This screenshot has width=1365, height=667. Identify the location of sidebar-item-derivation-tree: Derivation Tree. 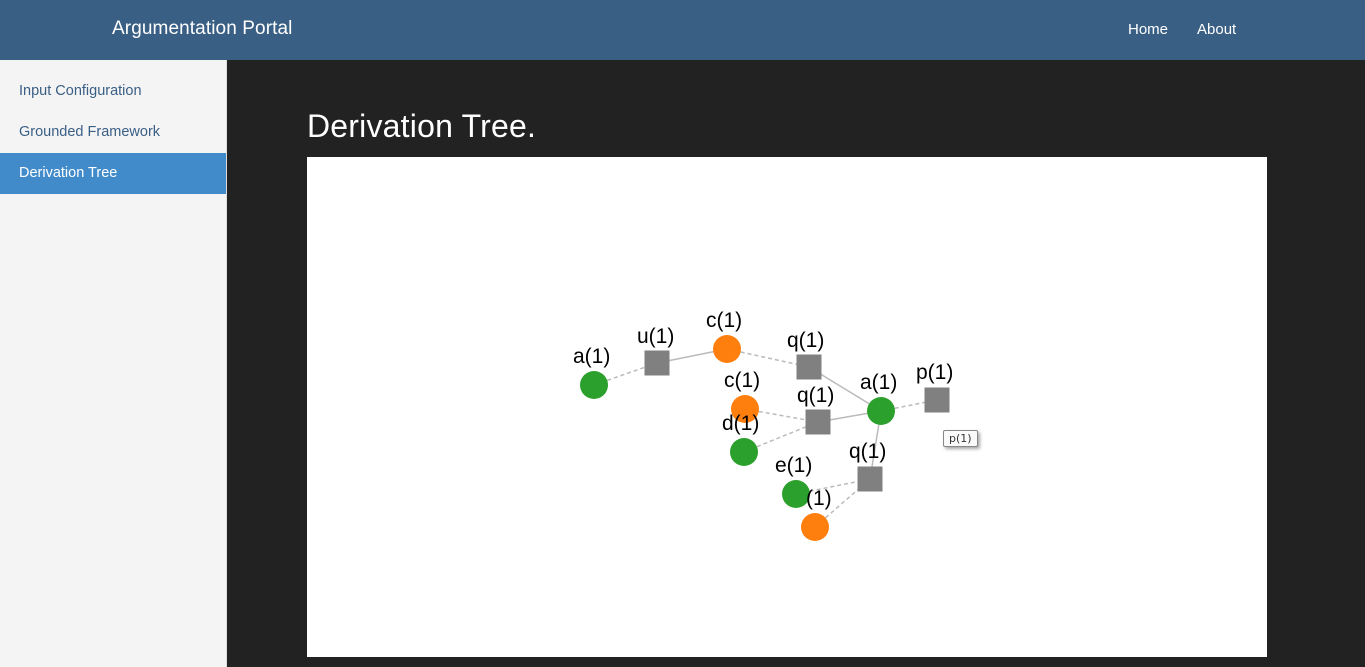
(113, 173).